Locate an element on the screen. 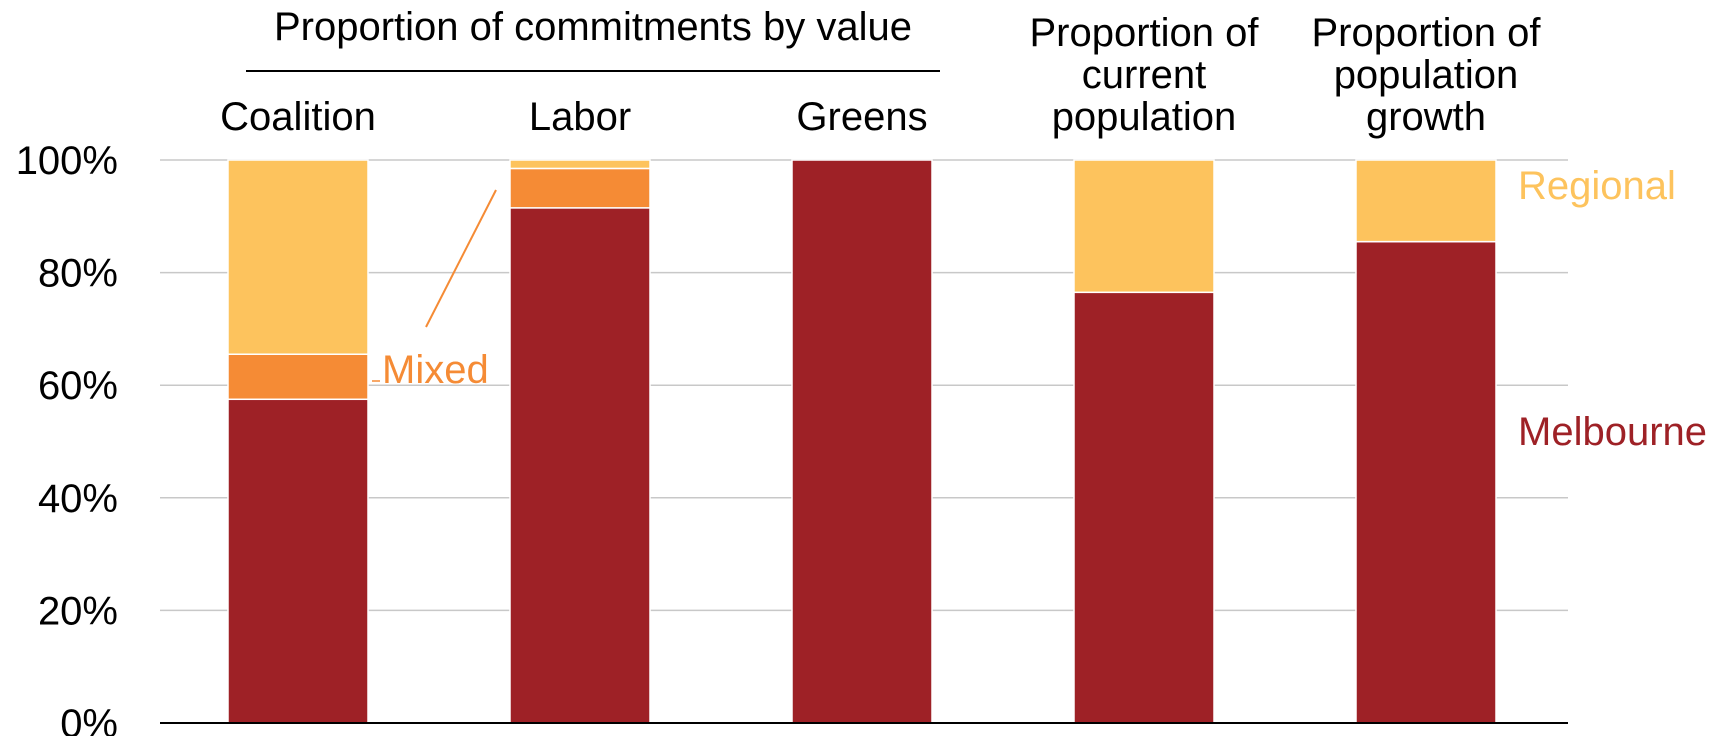  group-header: Proportion of commitments by value is located at coordinates (593, 38).